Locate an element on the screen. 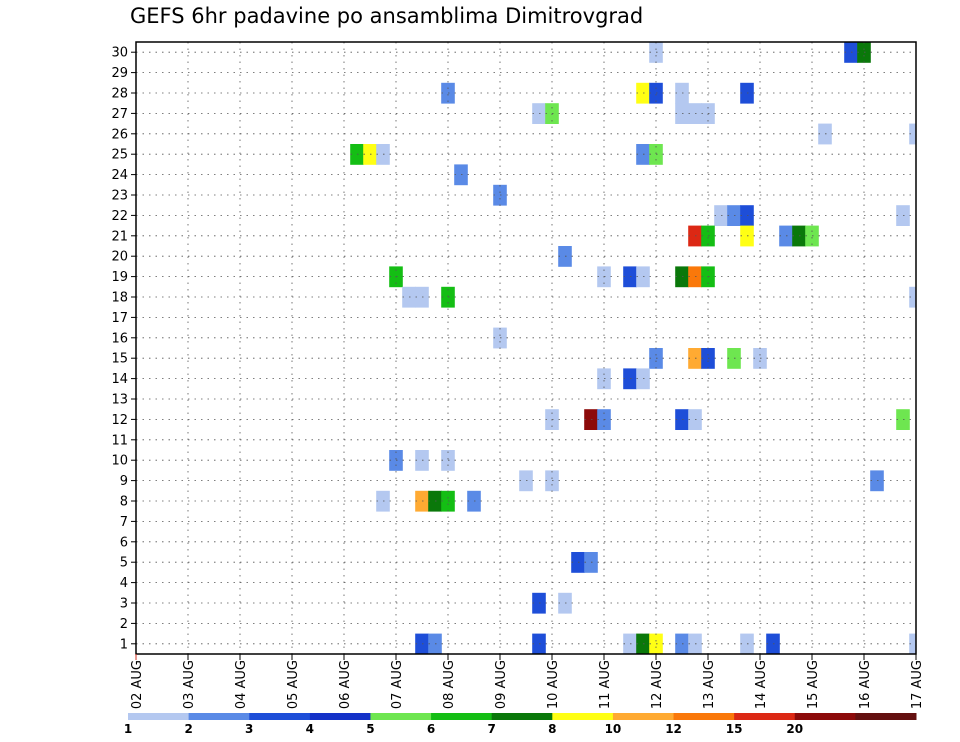 The height and width of the screenshot is (742, 960). legend-label: 6 is located at coordinates (431, 729).